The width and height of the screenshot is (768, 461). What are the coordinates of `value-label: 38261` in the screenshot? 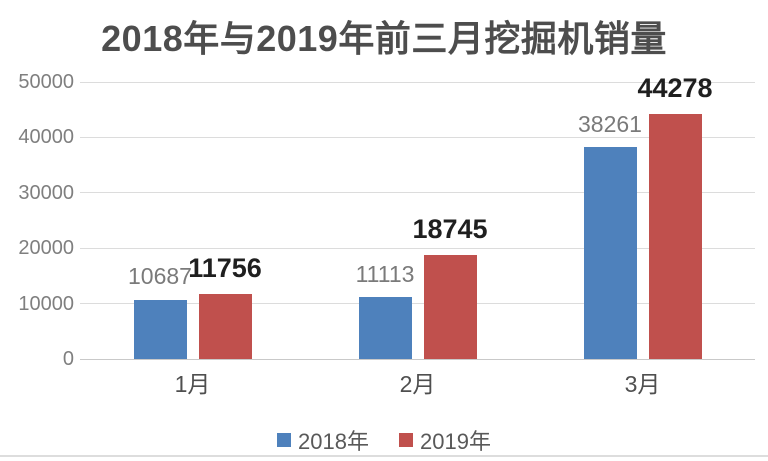 It's located at (610, 123).